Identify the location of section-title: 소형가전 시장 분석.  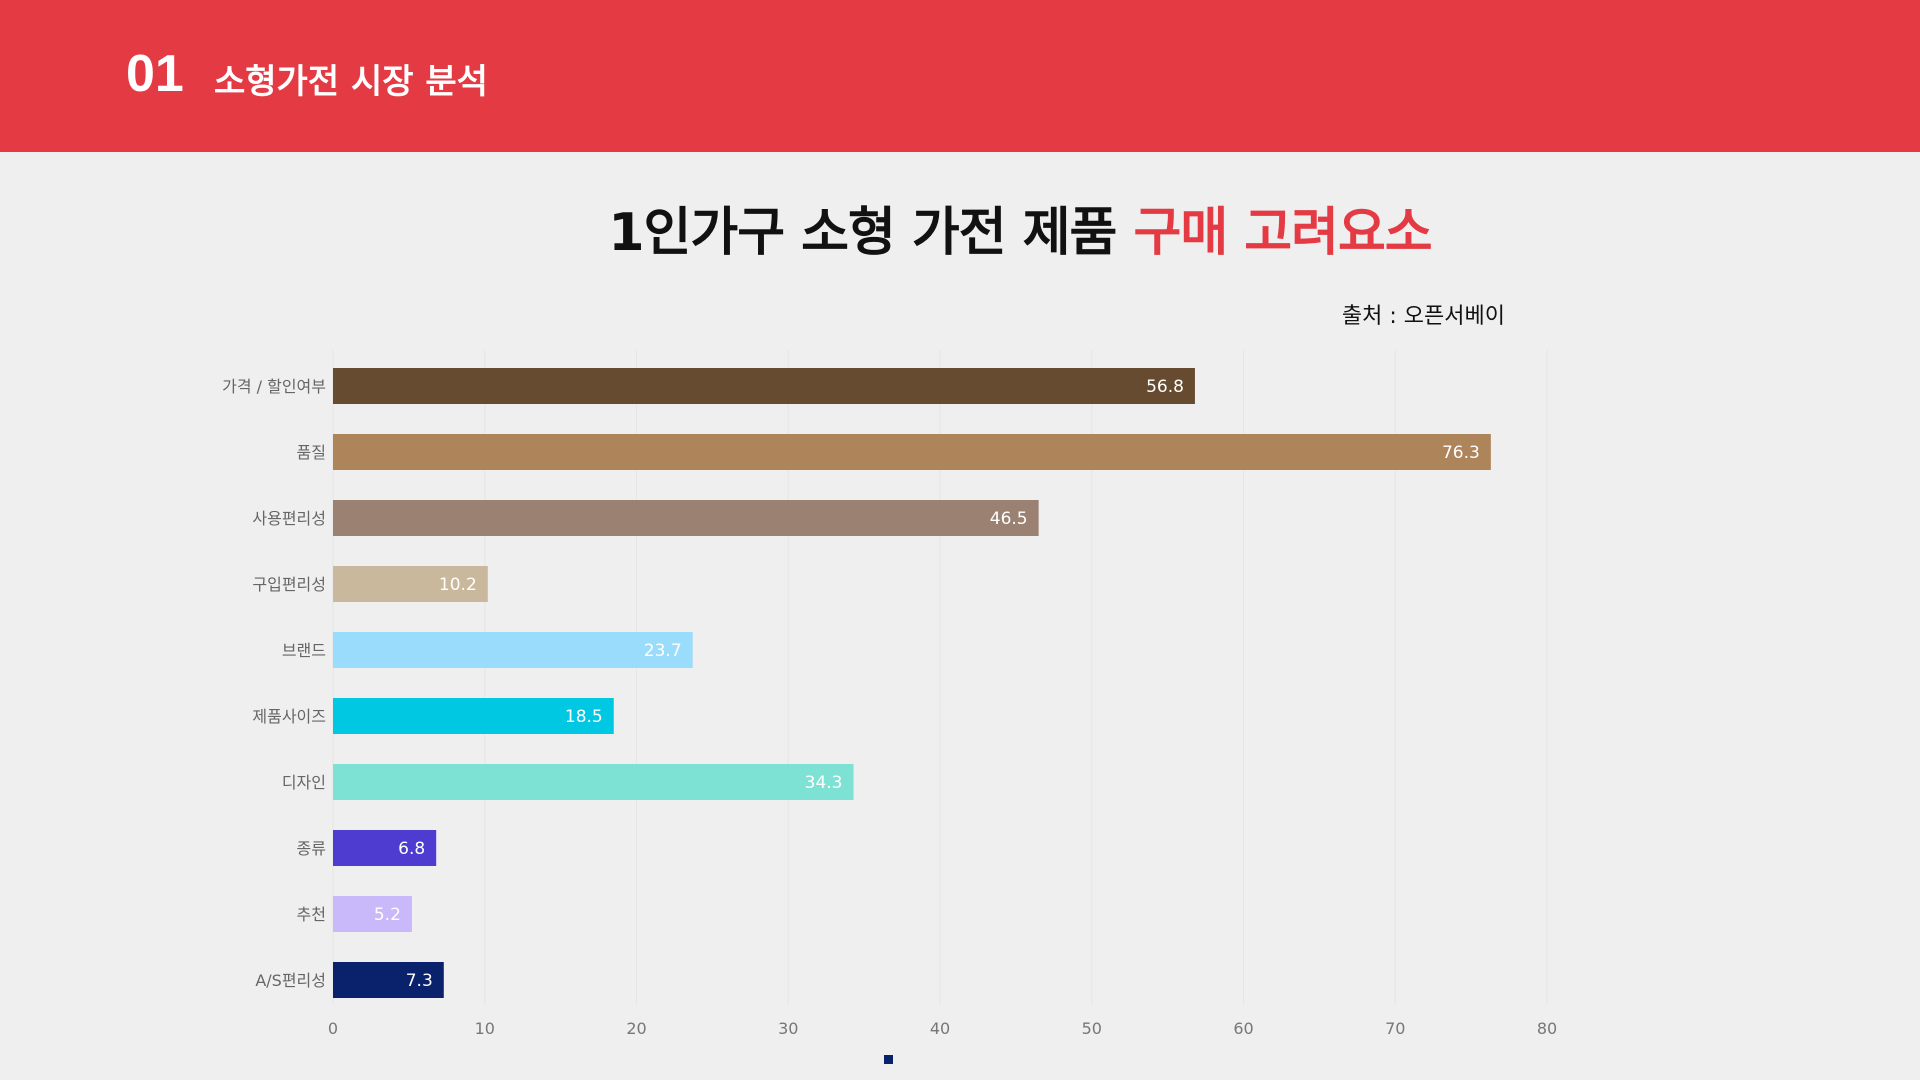
(351, 82).